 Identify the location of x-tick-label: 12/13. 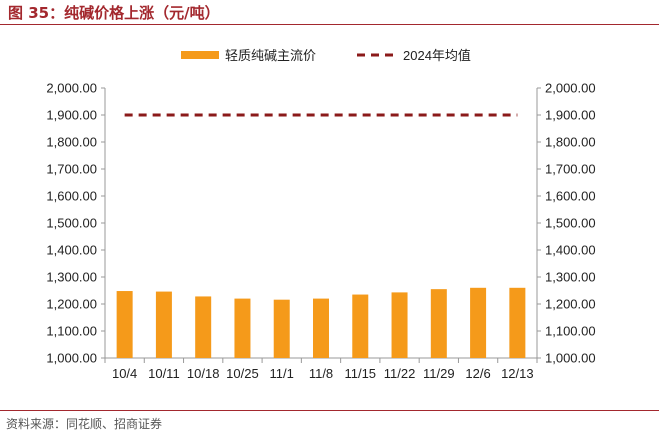
(517, 373).